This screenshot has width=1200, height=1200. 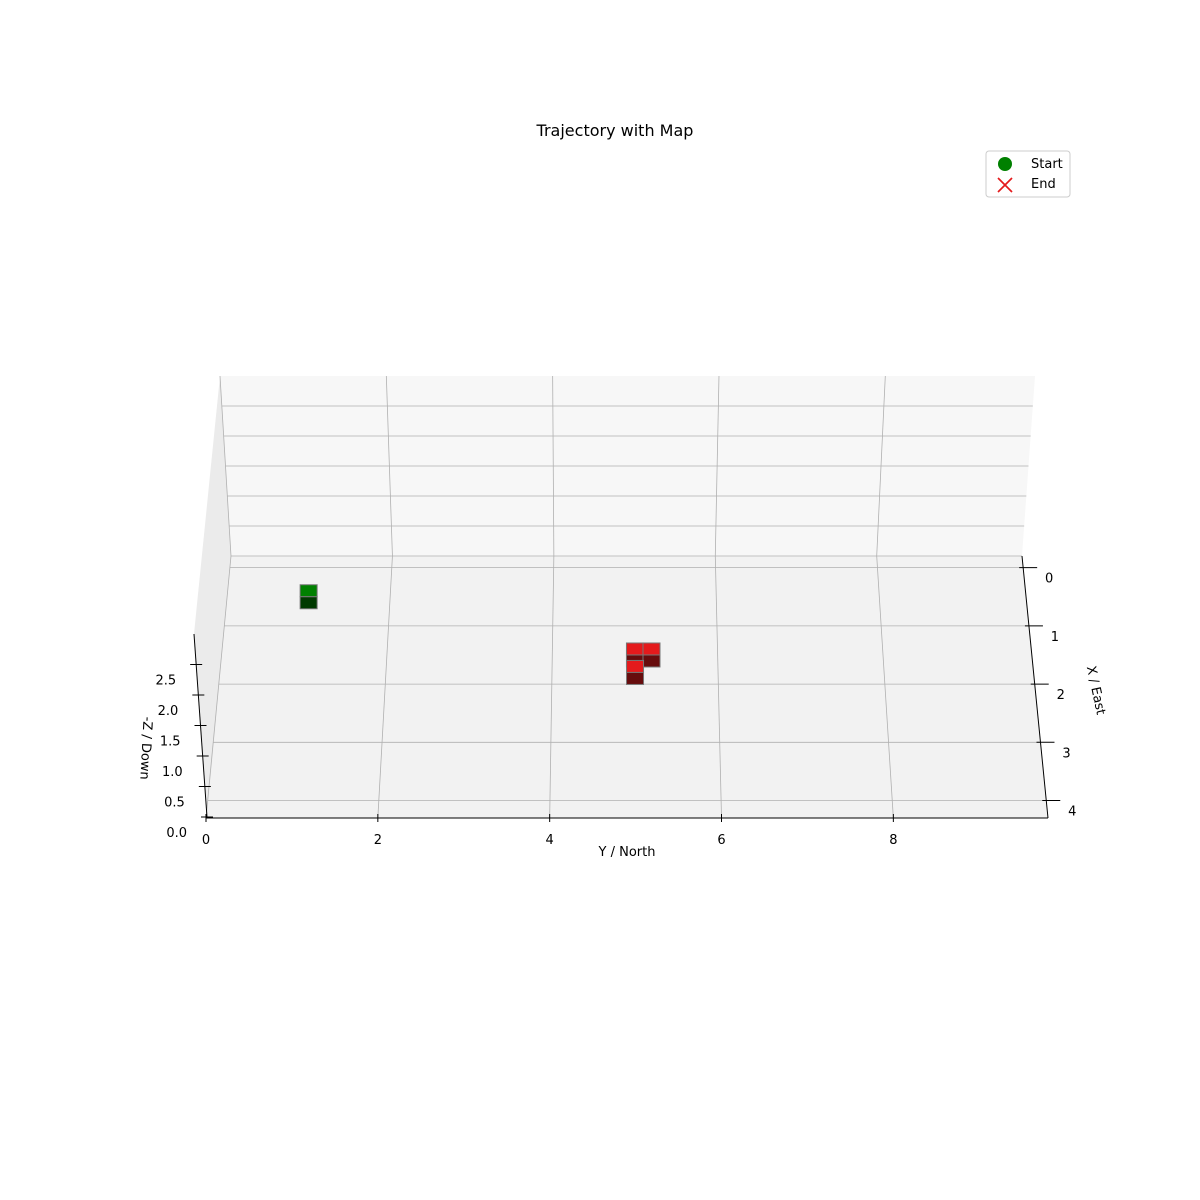 What do you see at coordinates (1035, 687) in the screenshot?
I see `x-axis-line` at bounding box center [1035, 687].